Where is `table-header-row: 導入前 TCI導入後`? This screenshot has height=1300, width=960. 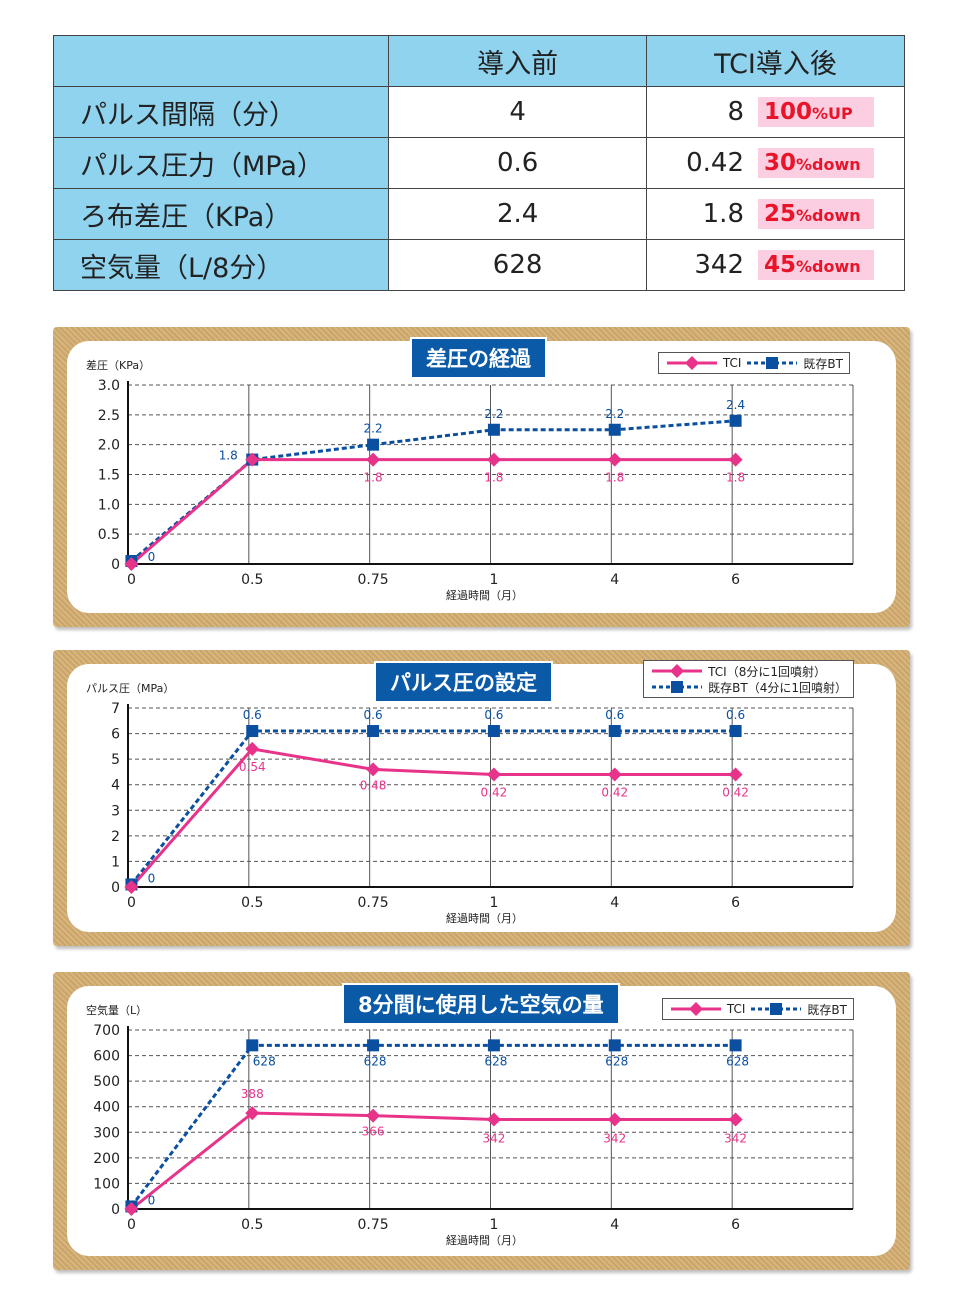
table-header-row: 導入前 TCI導入後 is located at coordinates (478, 61).